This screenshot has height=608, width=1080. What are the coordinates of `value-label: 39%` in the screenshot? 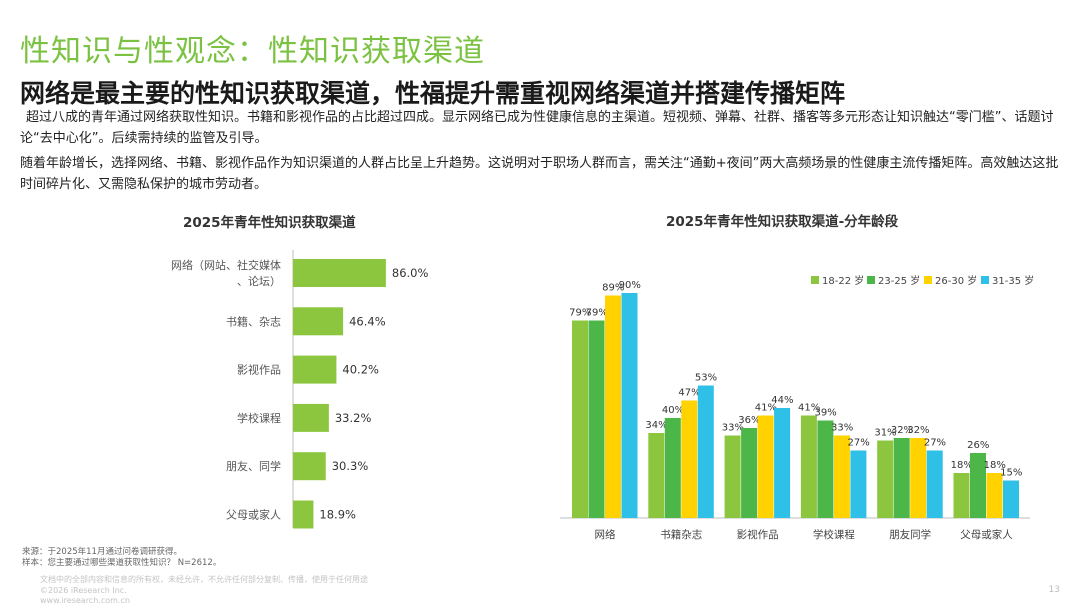 It's located at (826, 413).